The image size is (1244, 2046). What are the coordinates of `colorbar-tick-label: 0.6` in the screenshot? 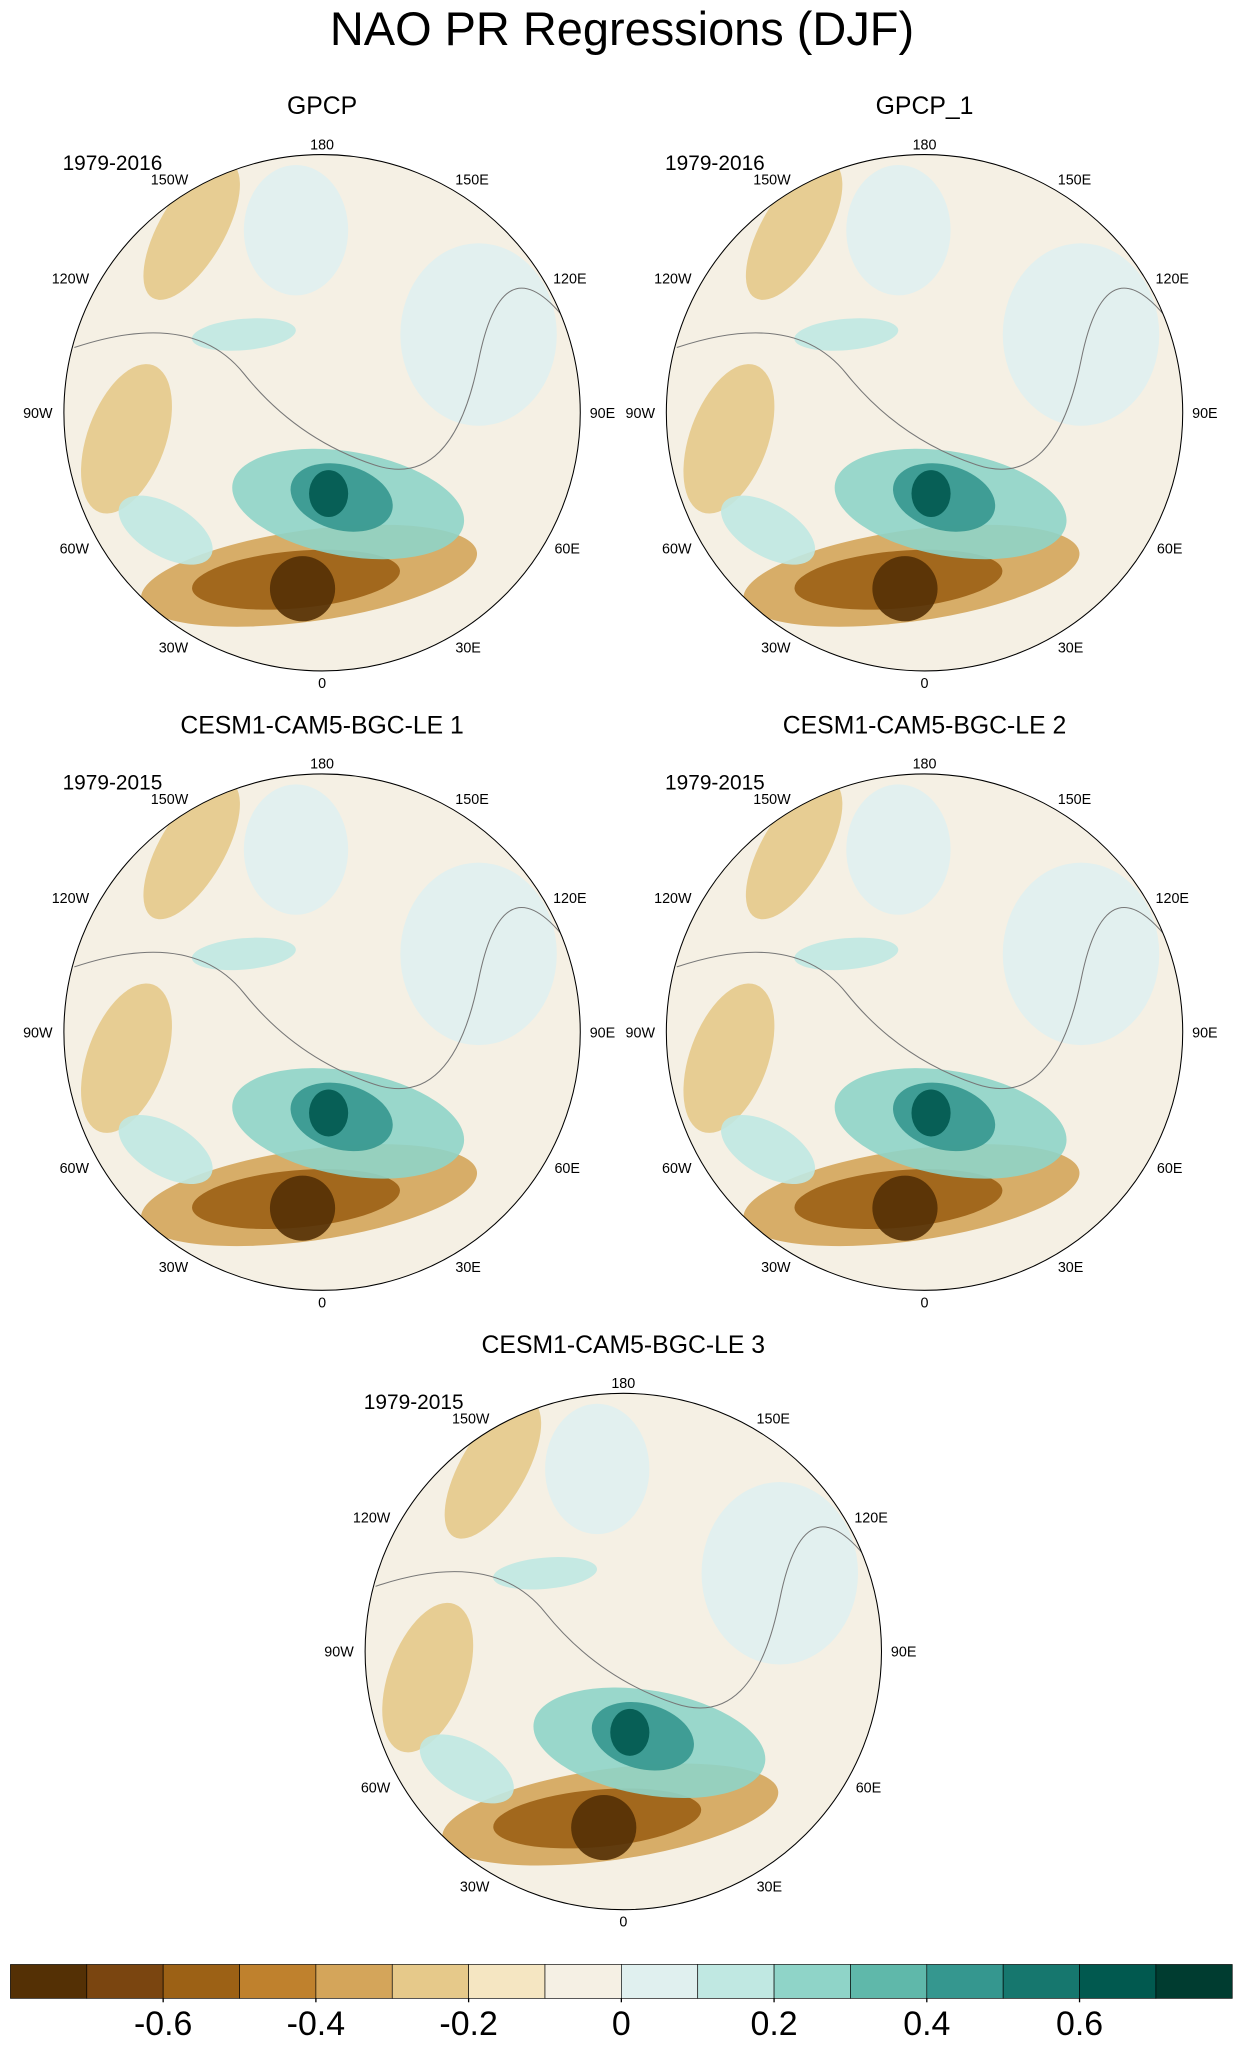 It's located at (1079, 2024).